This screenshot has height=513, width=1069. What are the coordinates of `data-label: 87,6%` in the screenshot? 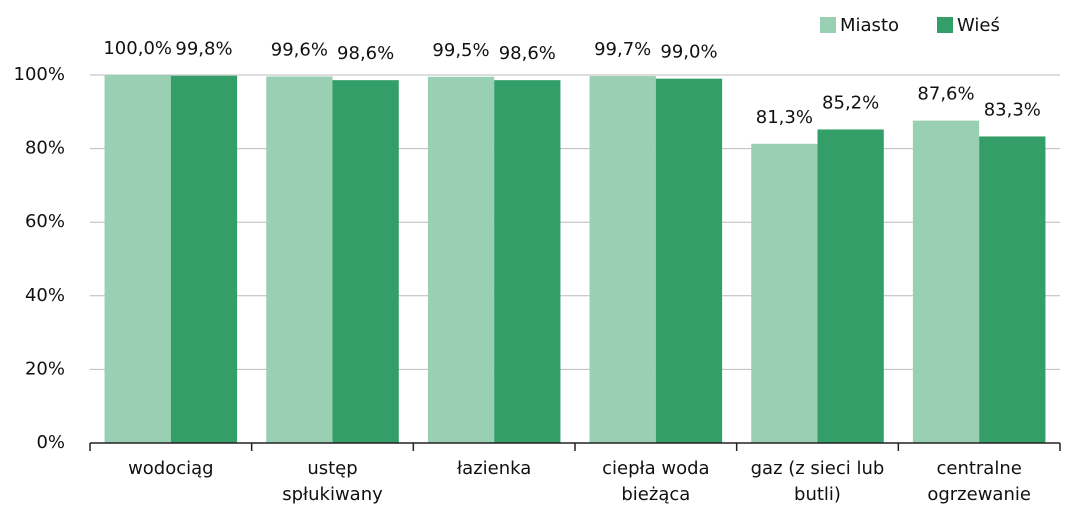 It's located at (945, 94).